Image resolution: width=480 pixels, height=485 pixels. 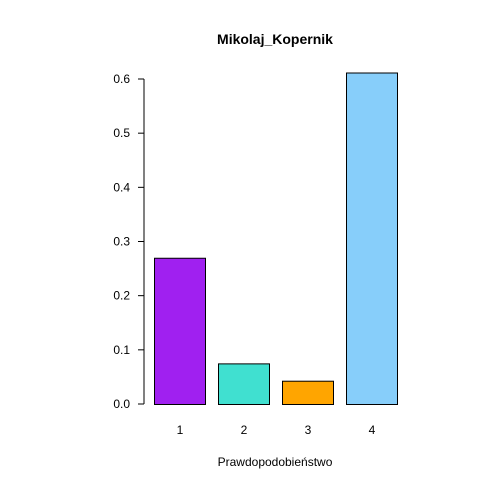 What do you see at coordinates (121, 79) in the screenshot?
I see `y-tick-label: 0.6` at bounding box center [121, 79].